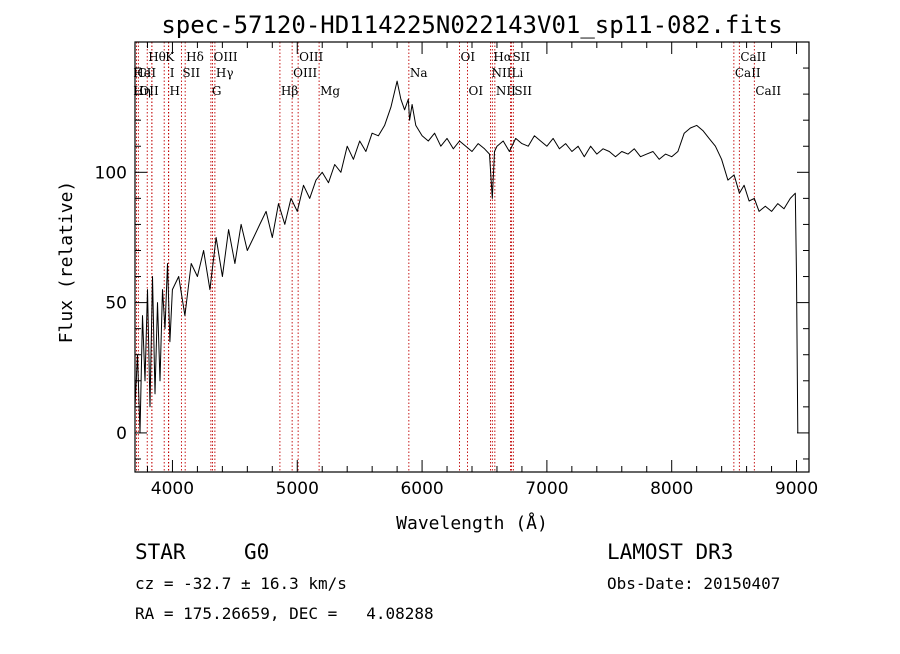 This screenshot has height=654, width=900. Describe the element at coordinates (241, 583) in the screenshot. I see `redshift-value: cz = -32.7 ± 16.3 km/s` at that location.